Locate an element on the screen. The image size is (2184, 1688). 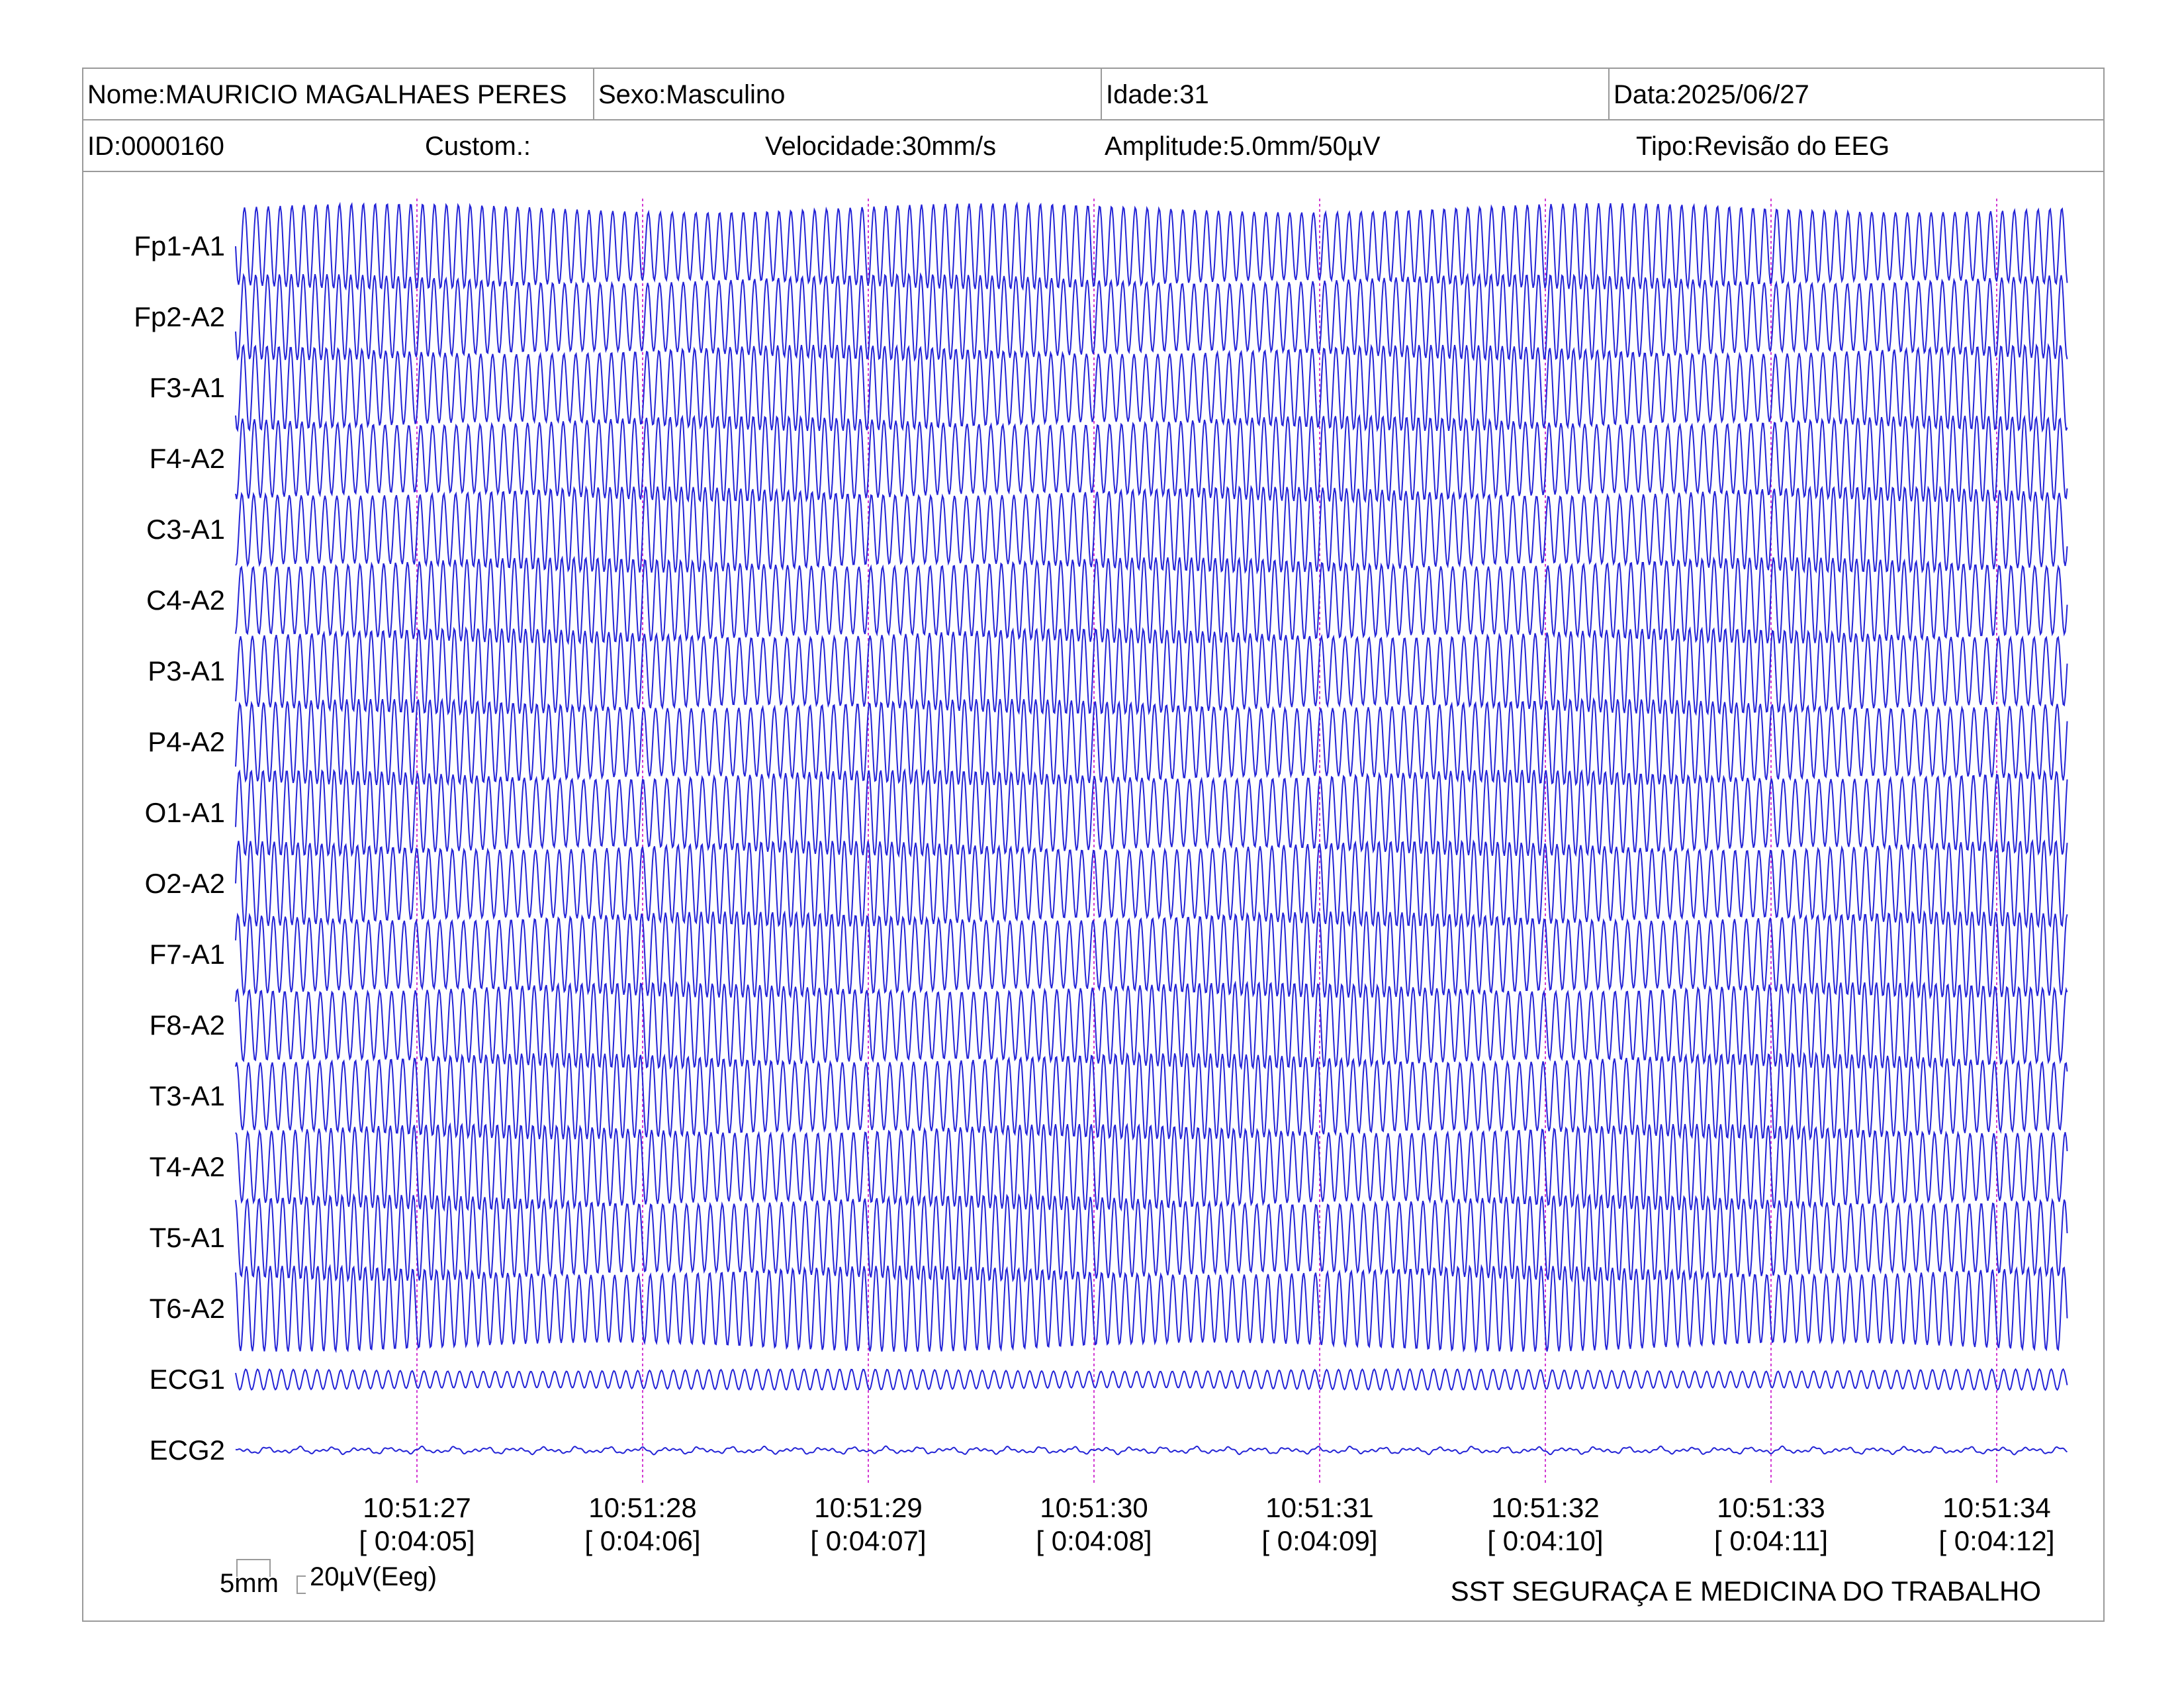
time-tick-clock: 10:51:31 is located at coordinates (1319, 1507).